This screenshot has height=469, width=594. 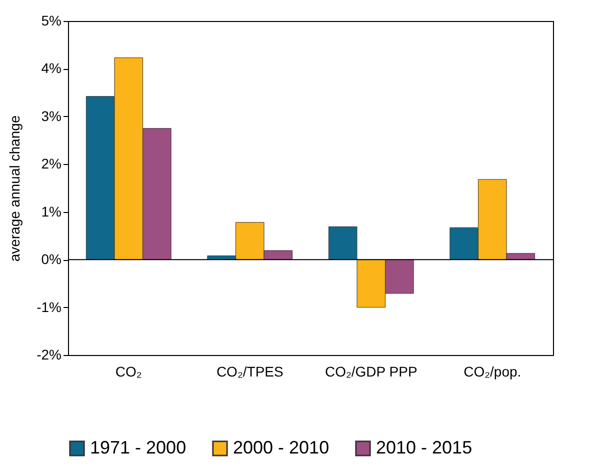 I want to click on y-tick-label: -2%, so click(x=49, y=354).